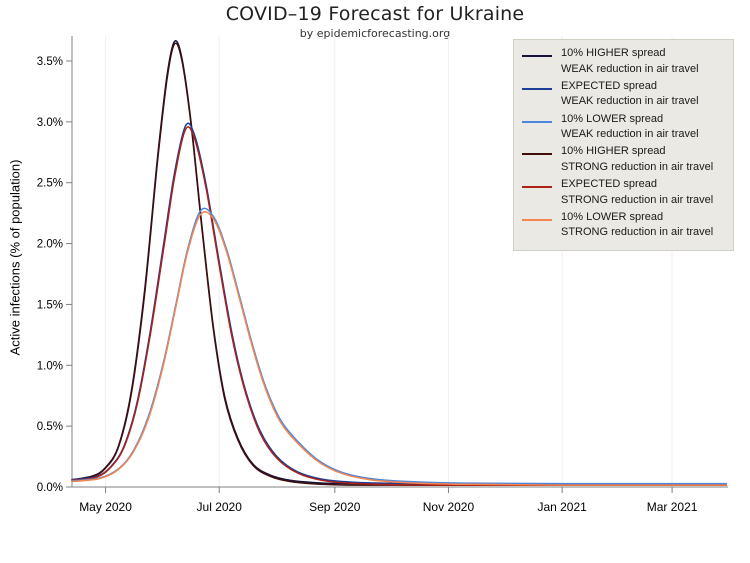 This screenshot has height=563, width=750. What do you see at coordinates (50, 123) in the screenshot?
I see `y-tick-label: 3.0%` at bounding box center [50, 123].